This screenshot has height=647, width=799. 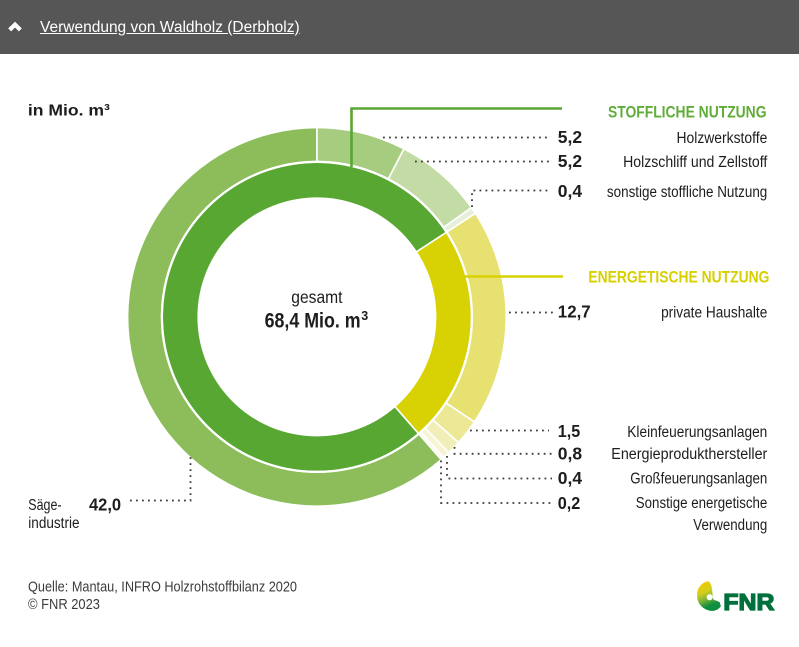 What do you see at coordinates (574, 311) in the screenshot?
I see `svg-text: 12,7` at bounding box center [574, 311].